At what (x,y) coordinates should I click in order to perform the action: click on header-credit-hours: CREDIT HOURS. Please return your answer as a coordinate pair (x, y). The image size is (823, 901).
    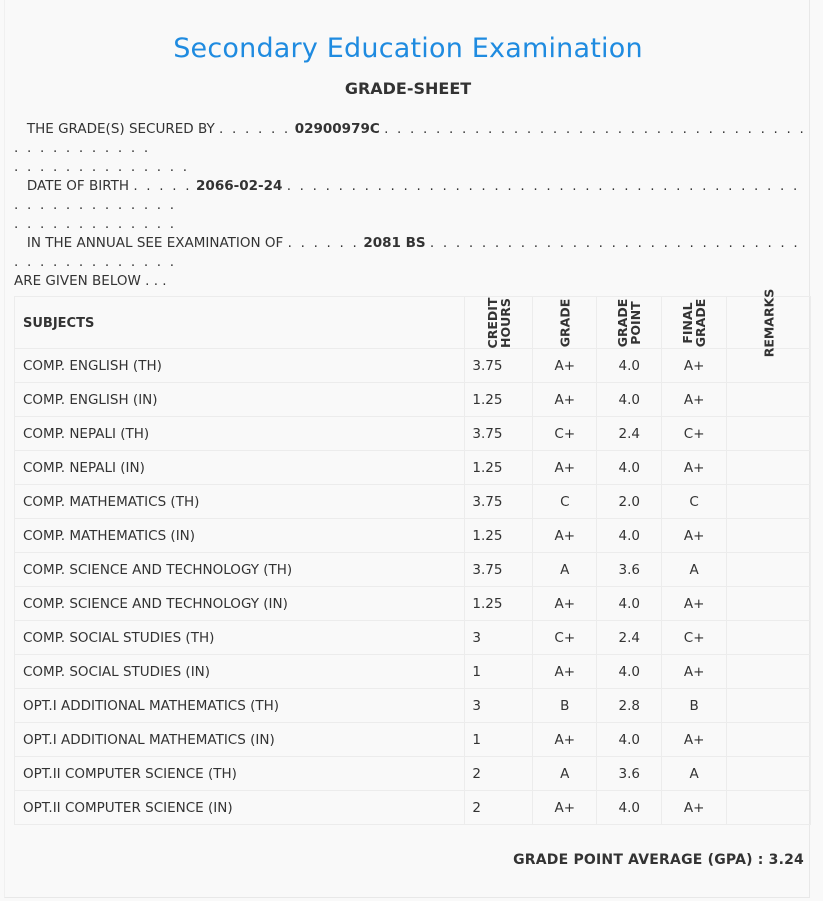
    Looking at the image, I should click on (499, 322).